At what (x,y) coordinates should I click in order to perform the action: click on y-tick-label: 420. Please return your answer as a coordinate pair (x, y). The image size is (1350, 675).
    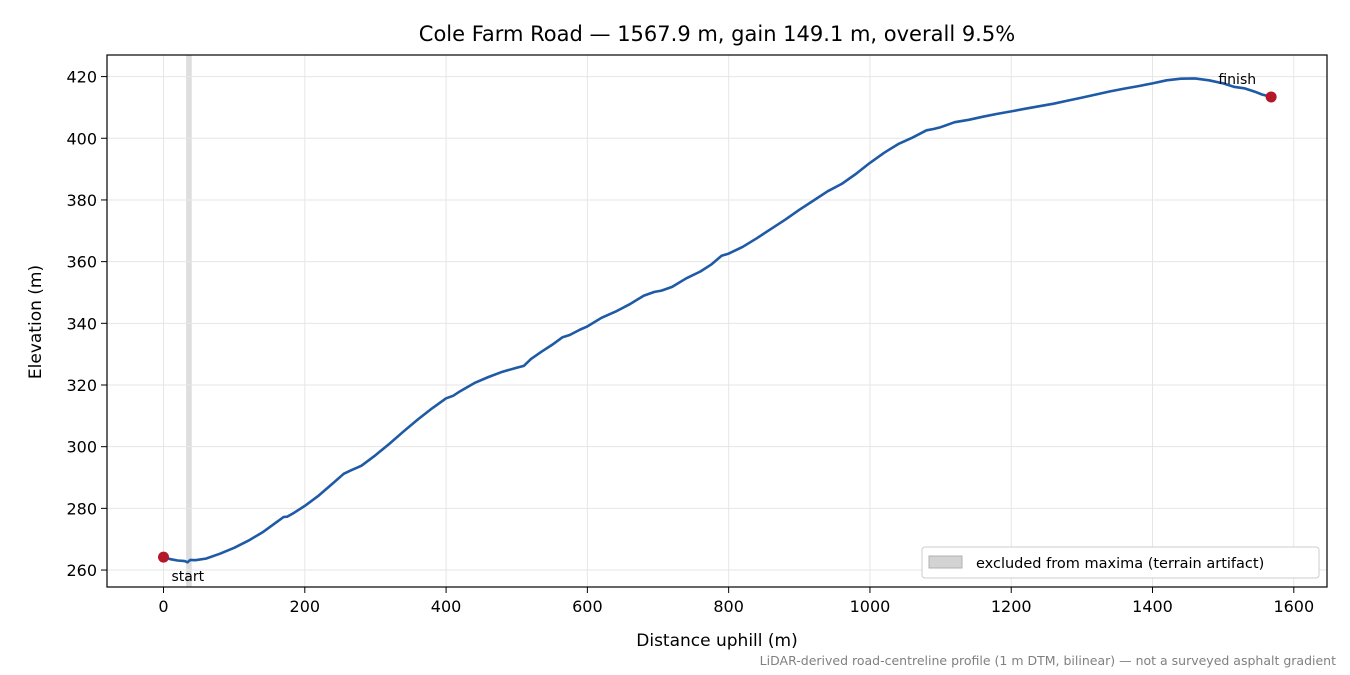
    Looking at the image, I should click on (81, 77).